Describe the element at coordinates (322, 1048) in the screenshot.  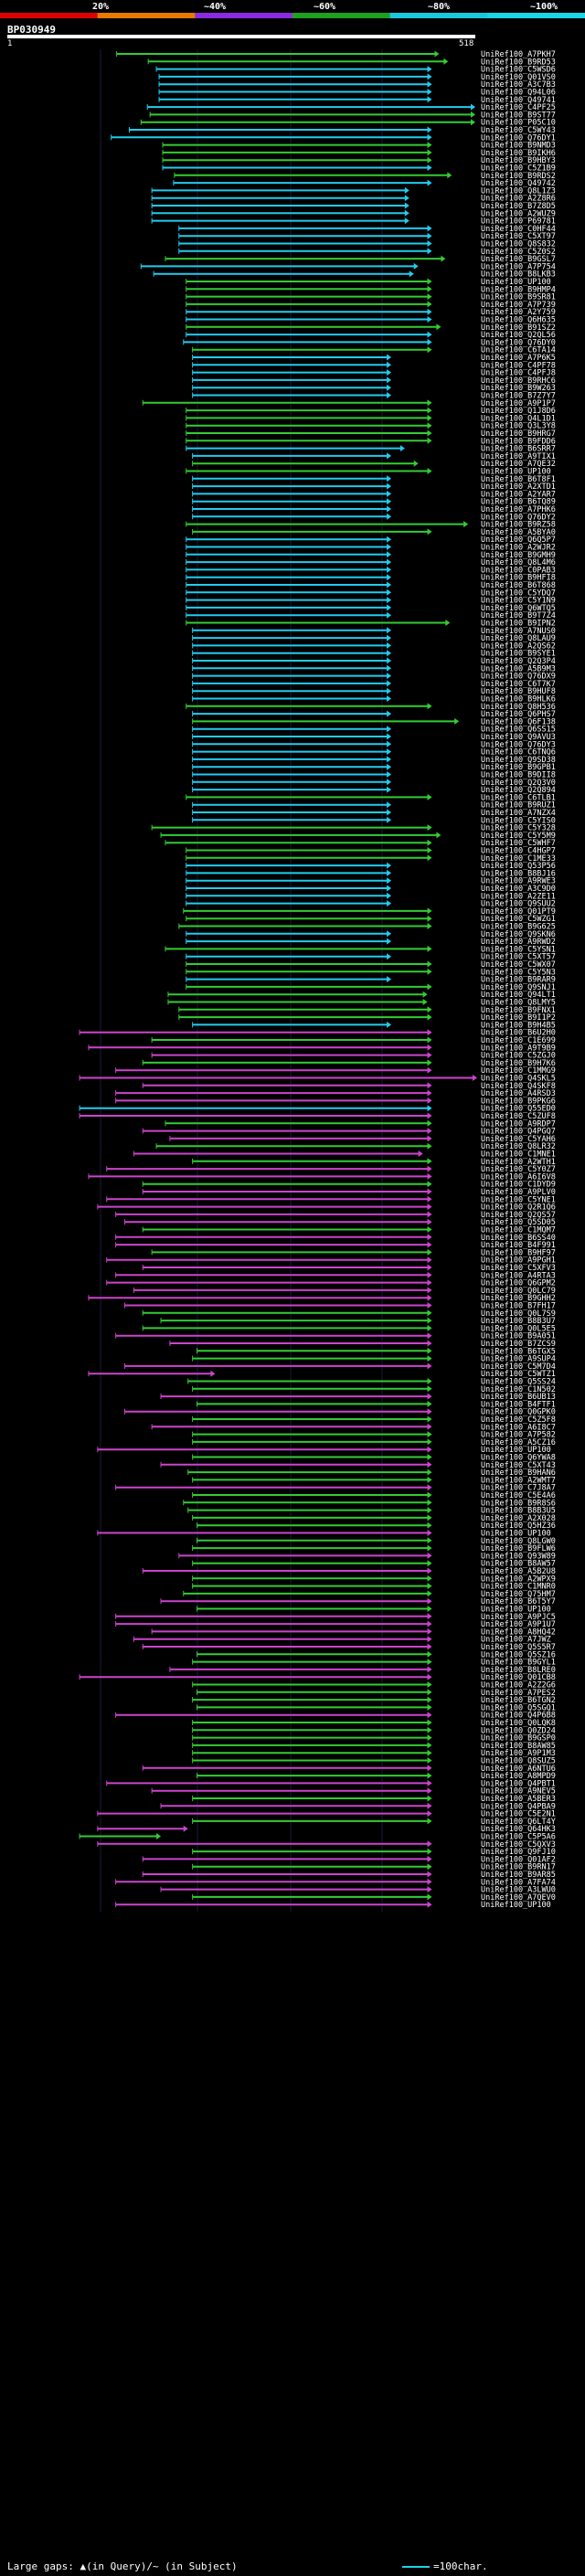
I see `hit-row: UniRef100_A9T9B9` at that location.